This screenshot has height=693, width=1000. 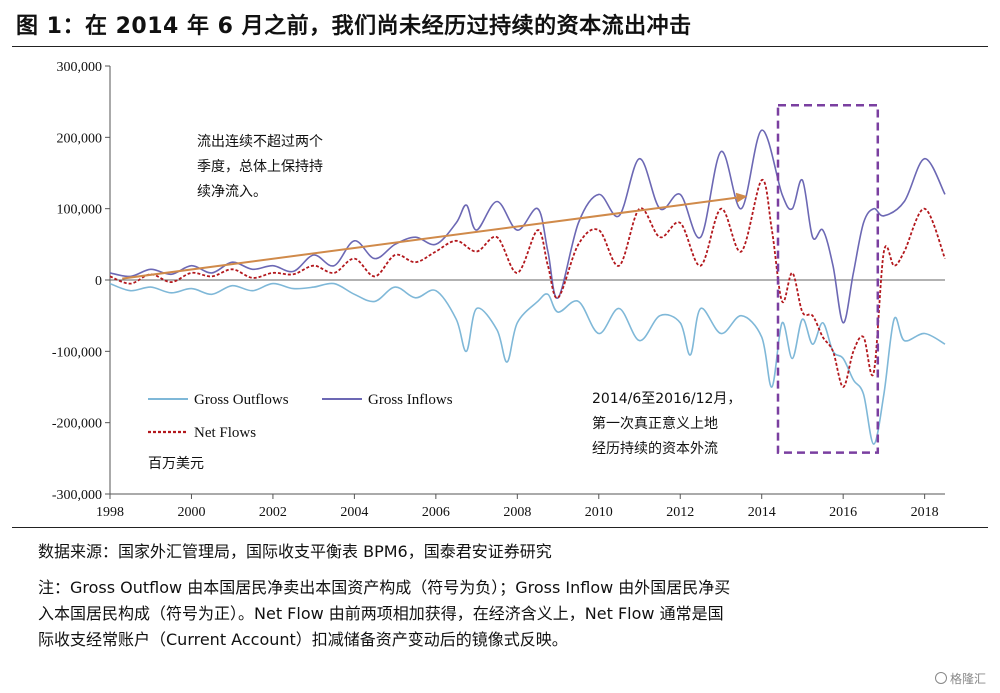 I want to click on watermark-text: 格隆汇, so click(x=967, y=679).